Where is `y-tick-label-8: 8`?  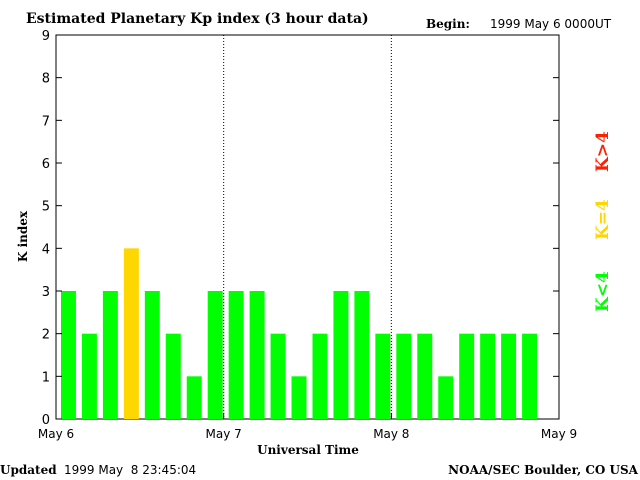
y-tick-label-8: 8 is located at coordinates (46, 79).